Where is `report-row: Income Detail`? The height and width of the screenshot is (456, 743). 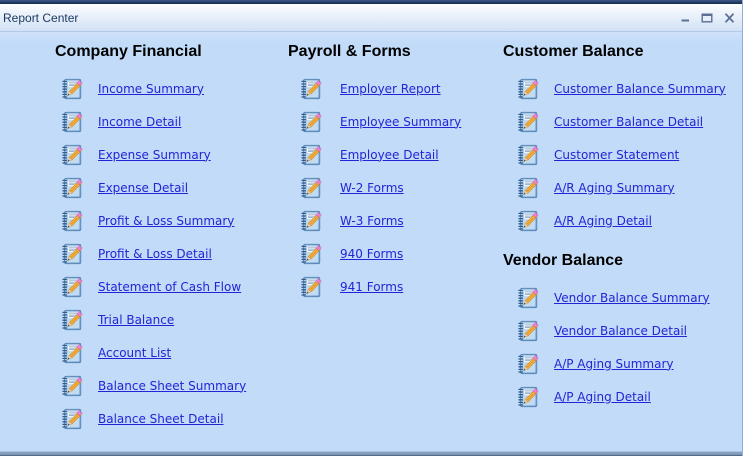
report-row: Income Detail is located at coordinates (172, 121).